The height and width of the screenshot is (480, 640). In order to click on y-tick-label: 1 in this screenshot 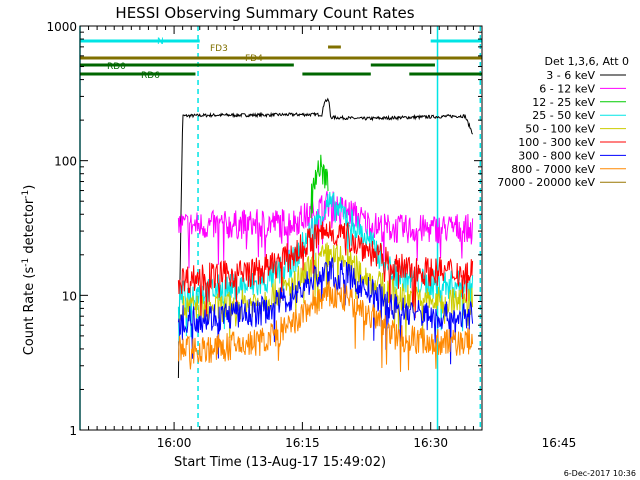, I will do `click(73, 431)`.